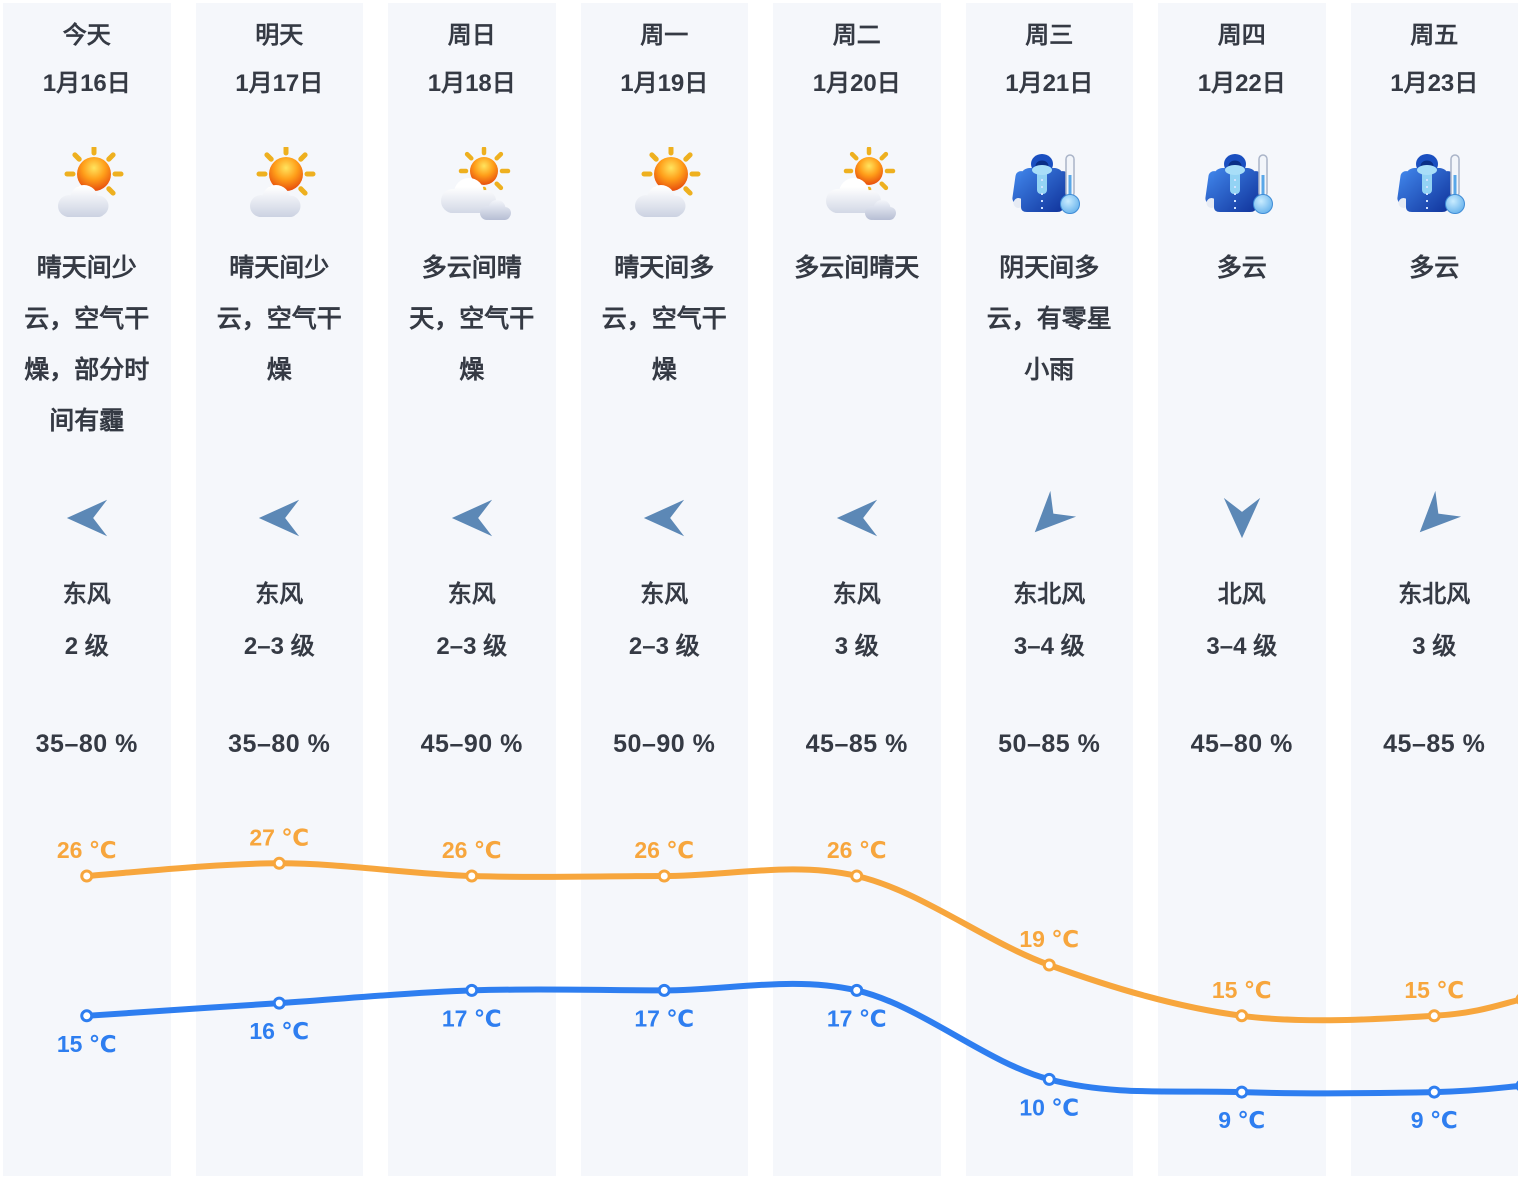 The height and width of the screenshot is (1178, 1518). Describe the element at coordinates (1049, 35) in the screenshot. I see `day-name: 周三` at that location.